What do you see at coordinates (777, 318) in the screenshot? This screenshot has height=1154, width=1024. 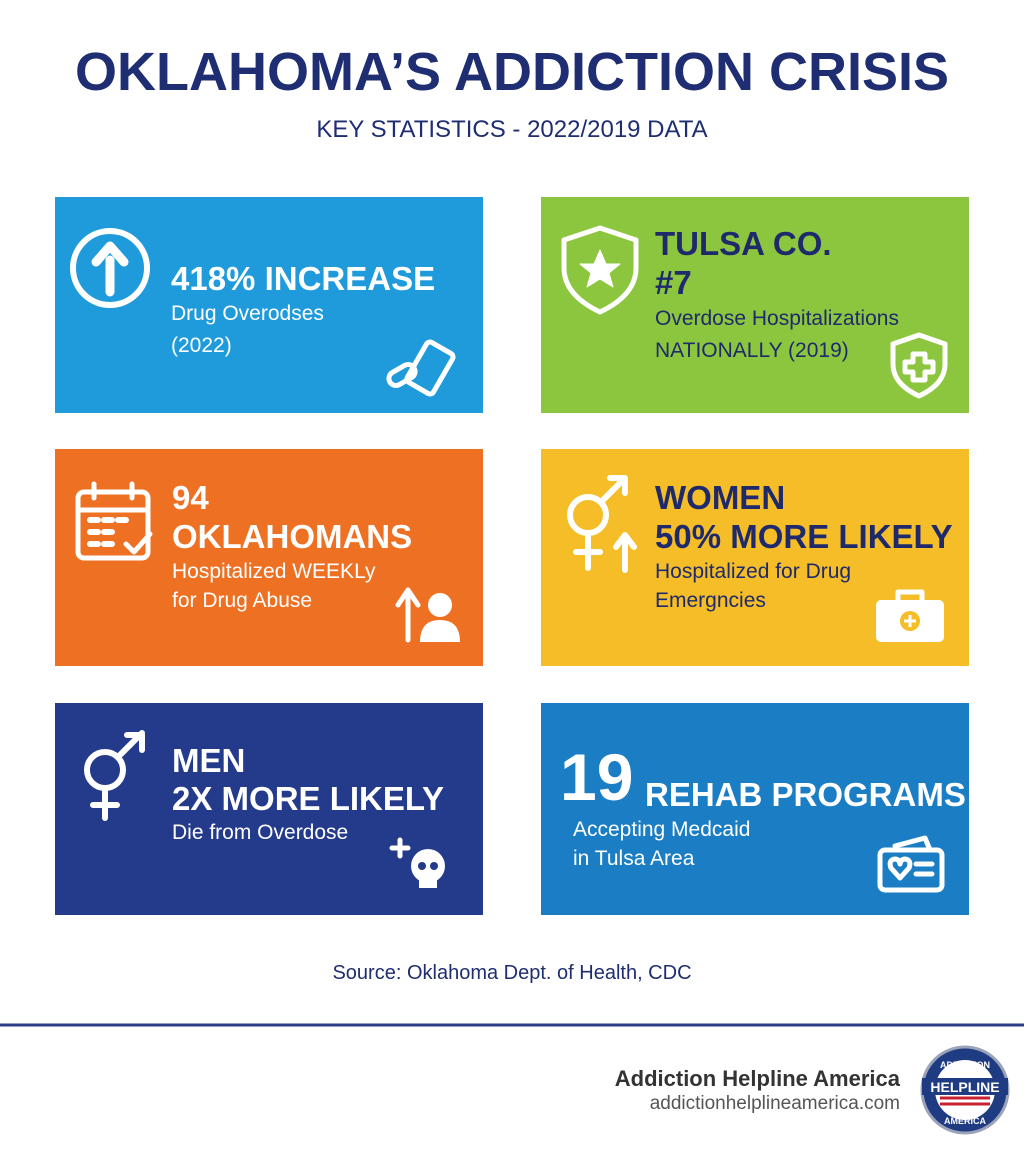 I see `card-detail: Overdose Hospitalizations` at bounding box center [777, 318].